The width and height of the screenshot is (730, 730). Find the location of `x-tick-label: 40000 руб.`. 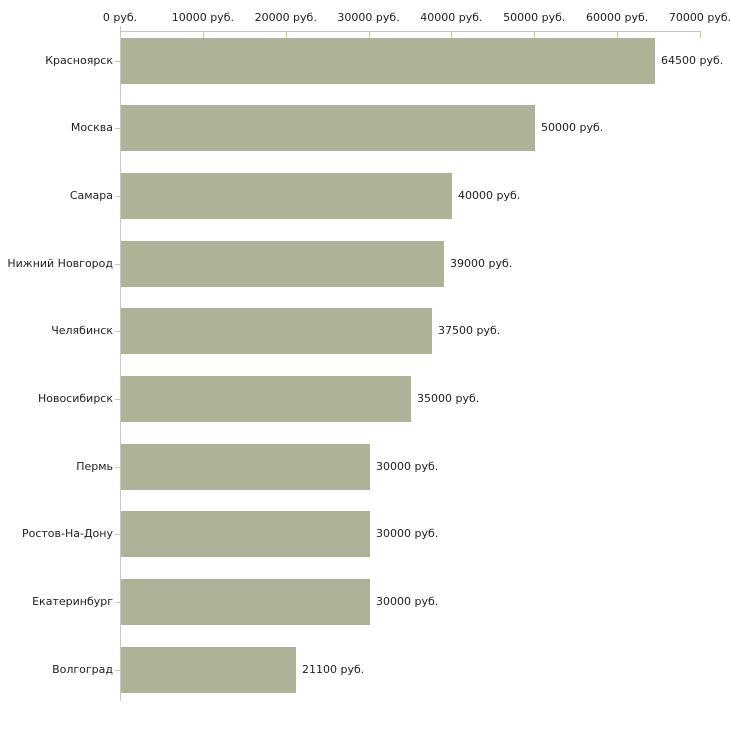

x-tick-label: 40000 руб. is located at coordinates (451, 17).